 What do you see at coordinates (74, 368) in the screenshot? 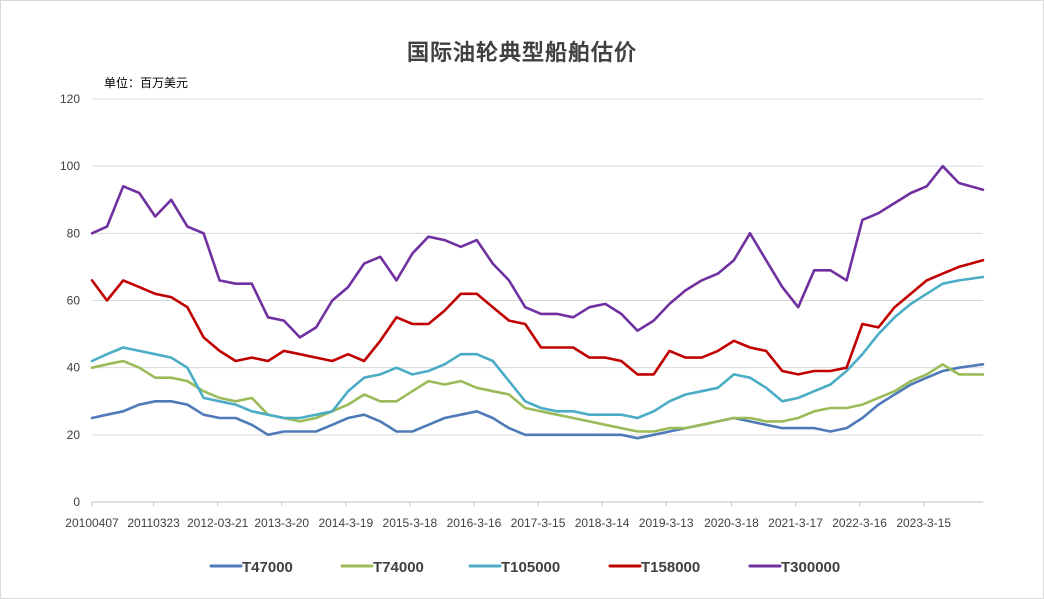
I see `y-tick-label: 40` at bounding box center [74, 368].